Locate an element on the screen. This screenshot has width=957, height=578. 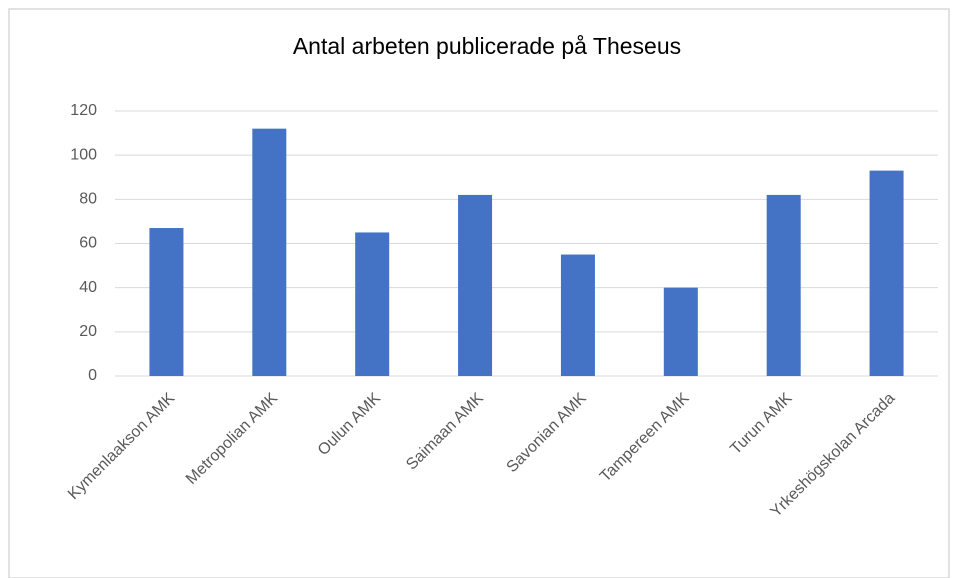
y-tick-label: 80 is located at coordinates (88, 199).